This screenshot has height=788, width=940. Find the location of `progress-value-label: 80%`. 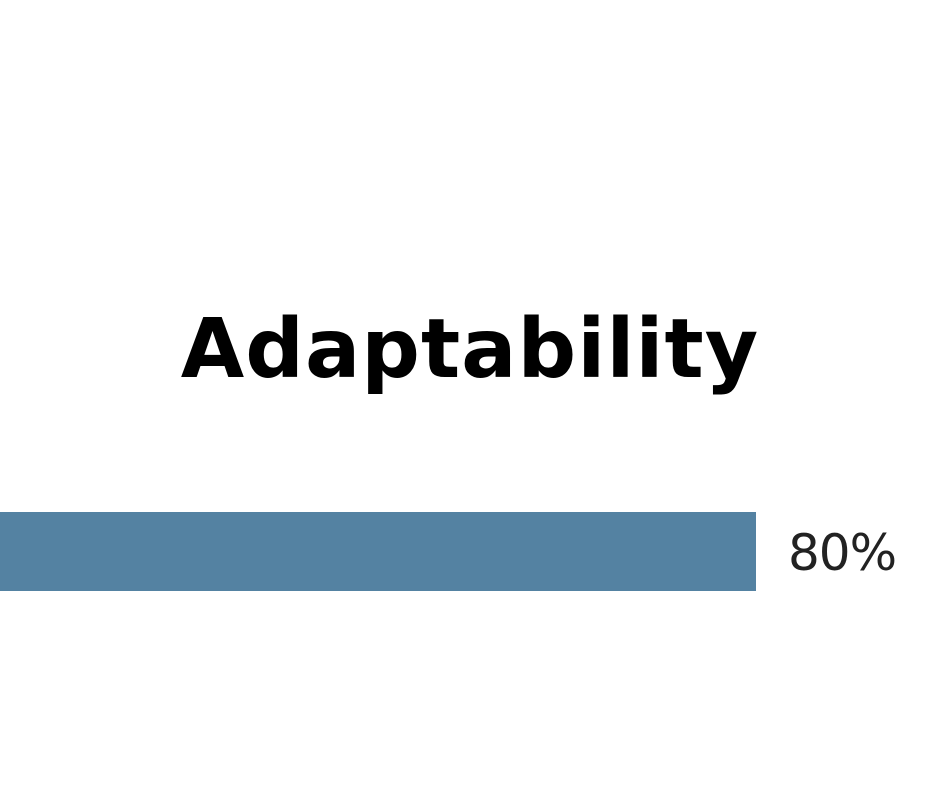

progress-value-label: 80% is located at coordinates (842, 553).